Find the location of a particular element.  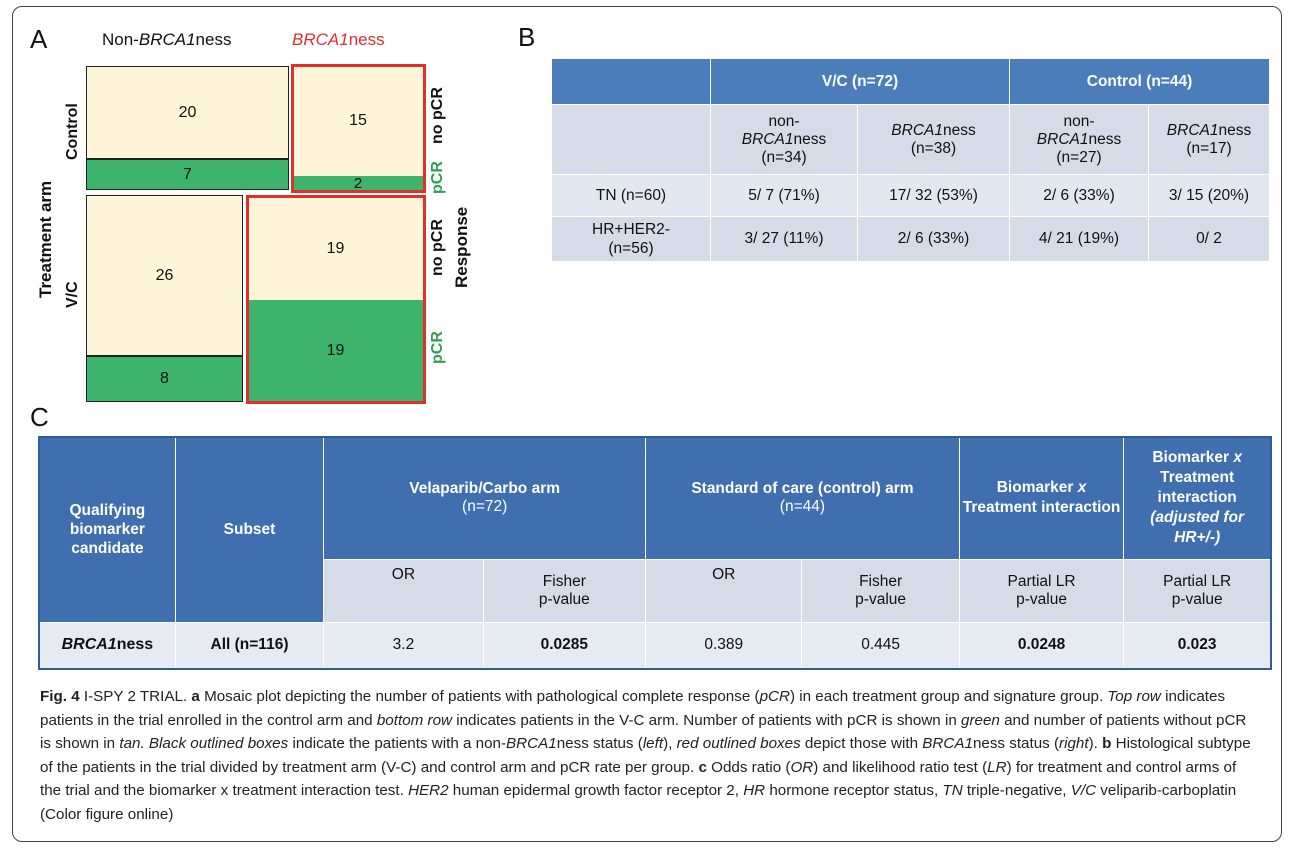

row-label-vc: V/C is located at coordinates (72, 294).